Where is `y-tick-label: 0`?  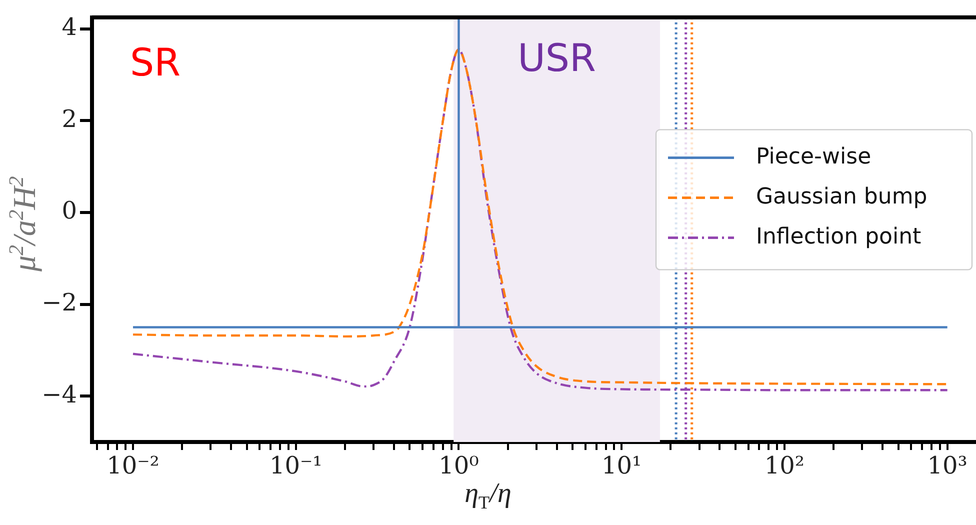 y-tick-label: 0 is located at coordinates (69, 210).